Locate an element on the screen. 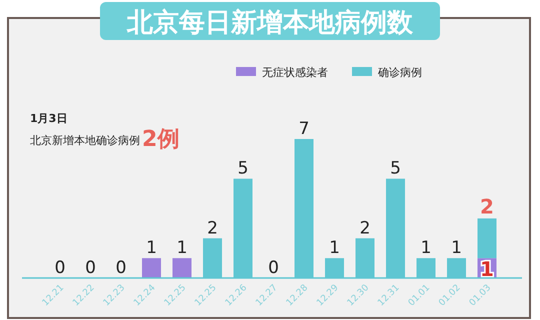  legend-label: 无症状感染者 is located at coordinates (295, 72).